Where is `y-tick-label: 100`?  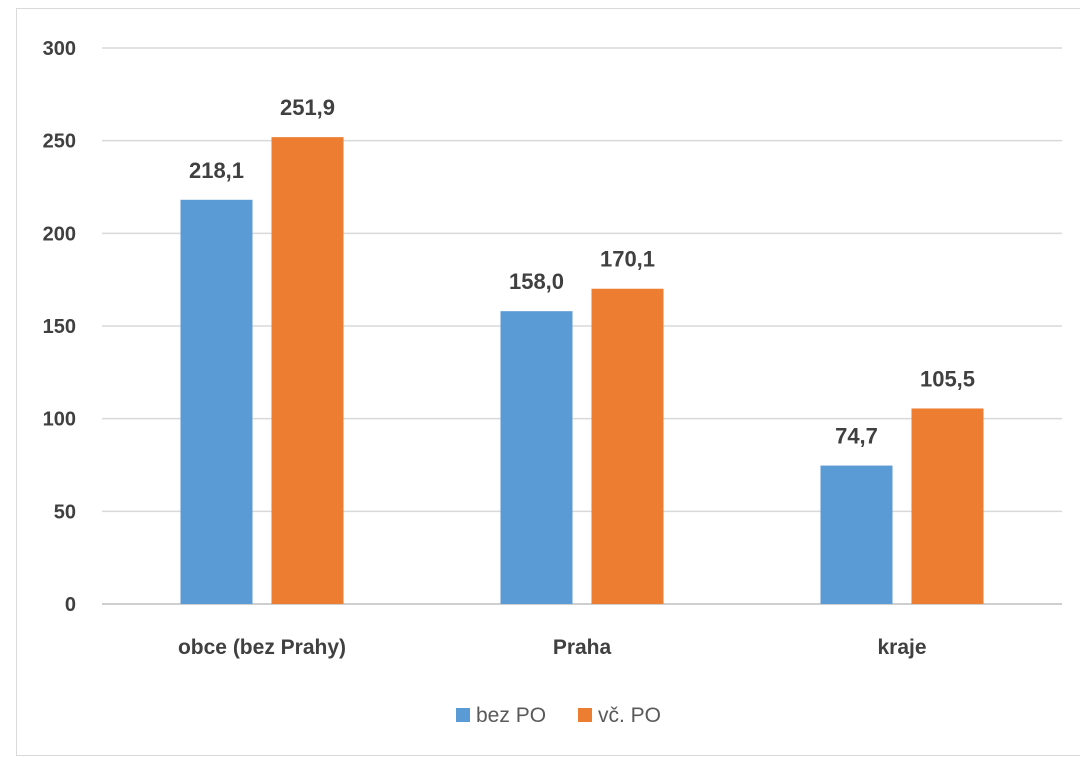
y-tick-label: 100 is located at coordinates (59, 420).